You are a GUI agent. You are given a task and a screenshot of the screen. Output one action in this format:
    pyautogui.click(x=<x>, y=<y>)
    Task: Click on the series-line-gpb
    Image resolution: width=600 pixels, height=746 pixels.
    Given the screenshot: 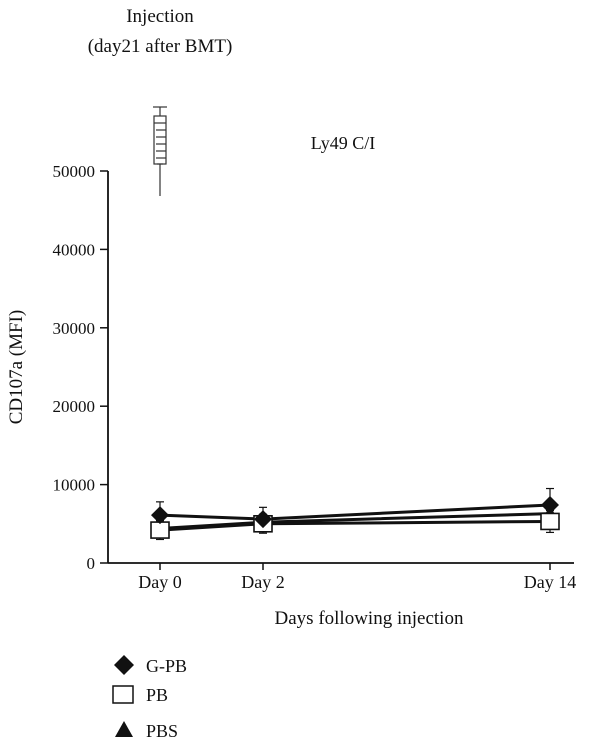 What is the action you would take?
    pyautogui.click(x=355, y=512)
    